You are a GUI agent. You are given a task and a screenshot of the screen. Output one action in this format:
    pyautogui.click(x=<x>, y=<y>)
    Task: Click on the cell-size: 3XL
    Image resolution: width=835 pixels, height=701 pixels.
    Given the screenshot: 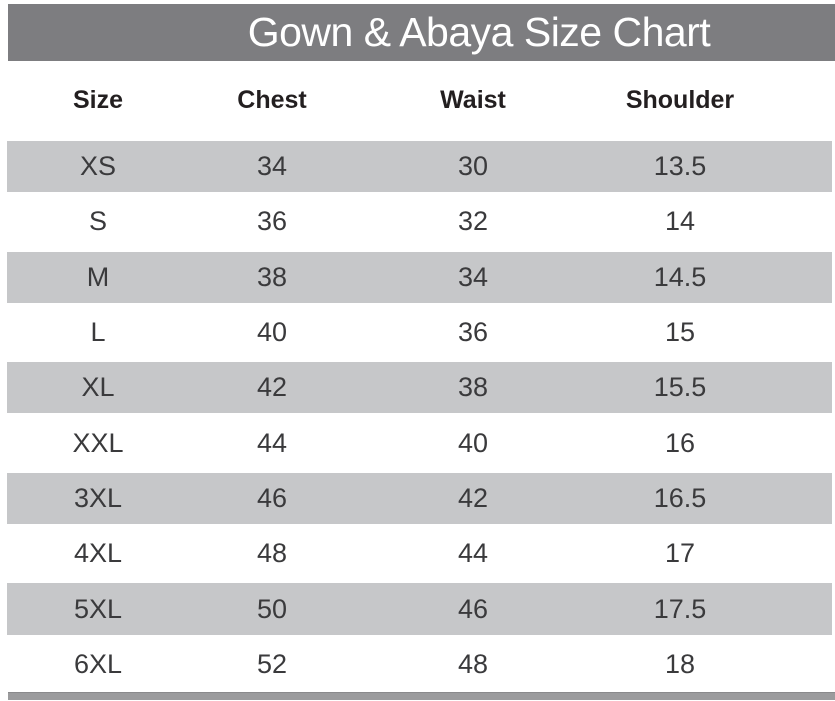 What is the action you would take?
    pyautogui.click(x=98, y=497)
    